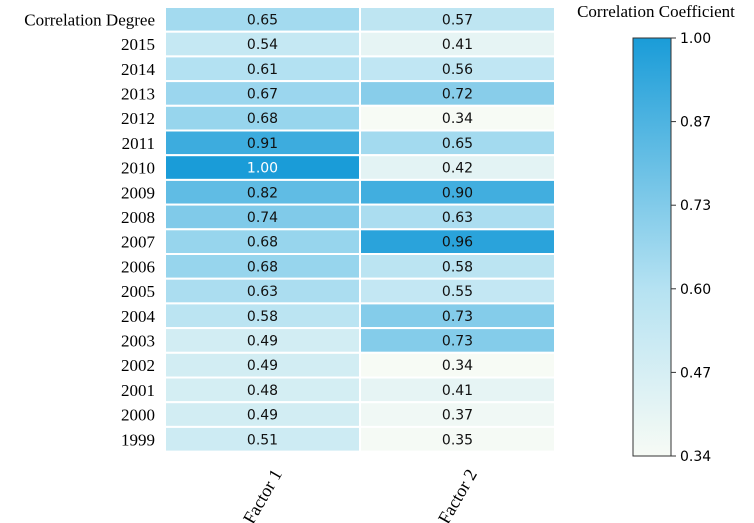  What do you see at coordinates (695, 206) in the screenshot?
I see `colorbar-tick-label: 0.73` at bounding box center [695, 206].